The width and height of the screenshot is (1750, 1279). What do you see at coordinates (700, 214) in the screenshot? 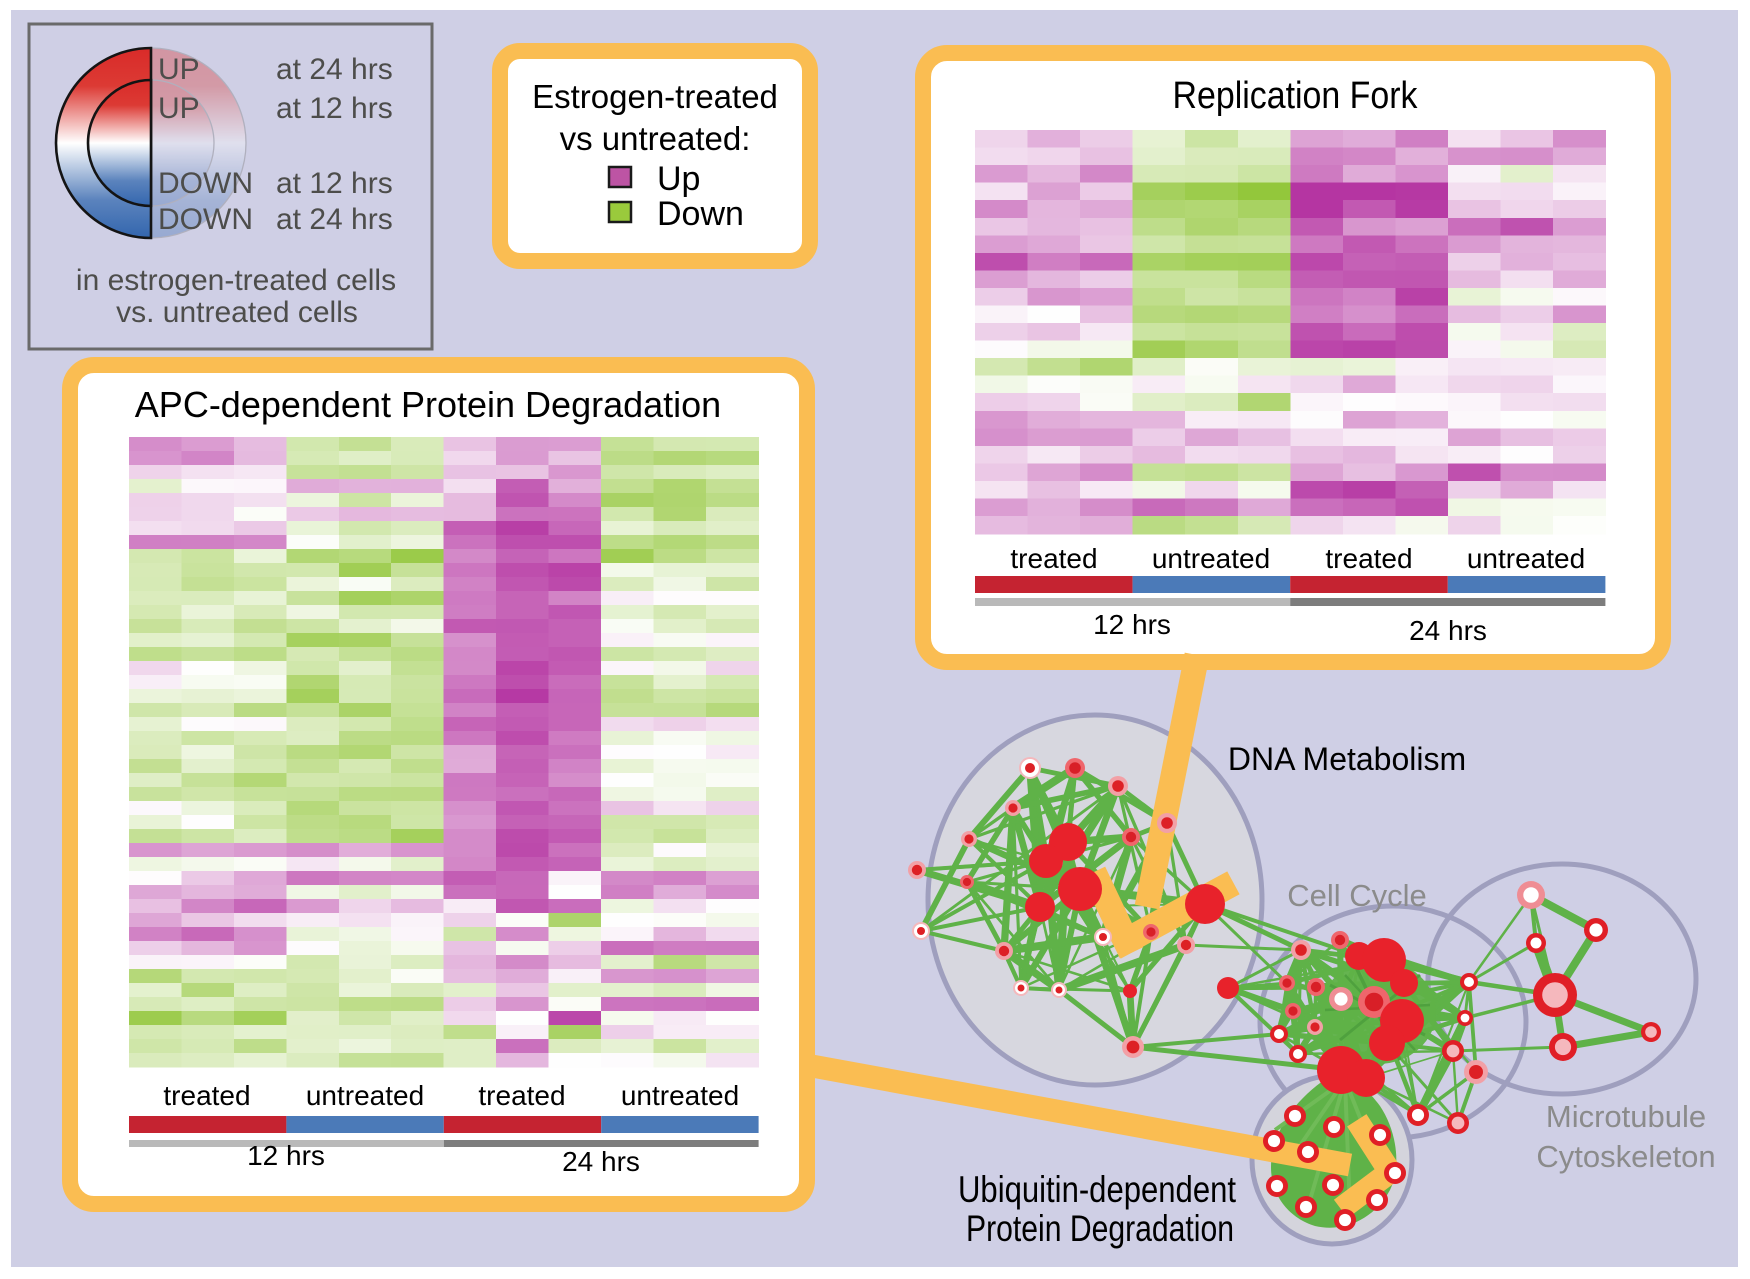
I see `svg-text: Down` at bounding box center [700, 214].